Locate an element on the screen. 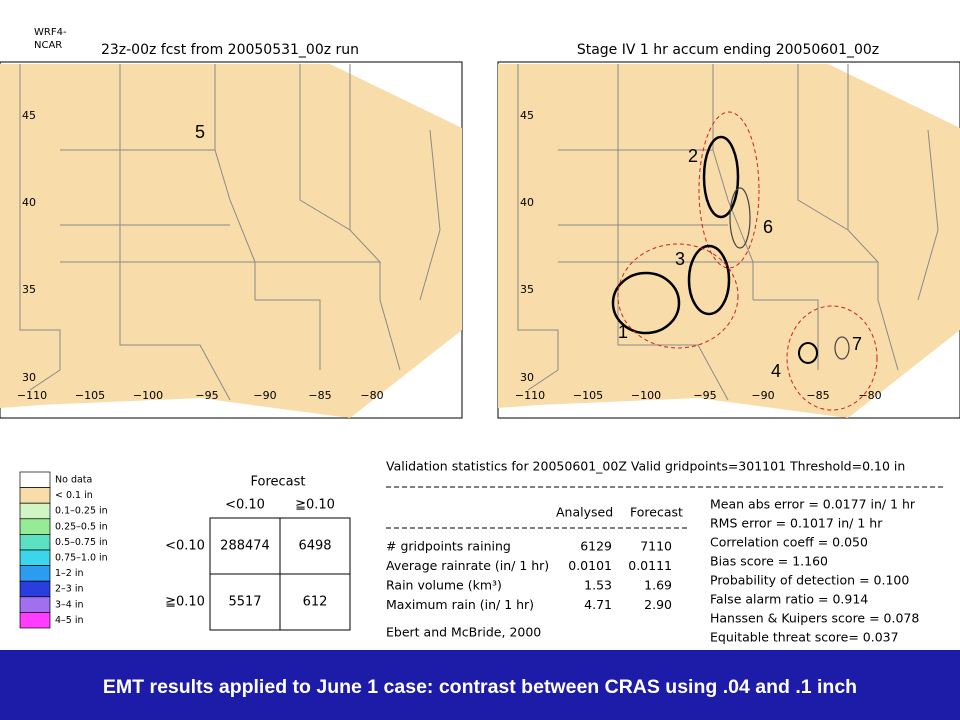 Image resolution: width=960 pixels, height=720 pixels. stats-value: 0.0101 is located at coordinates (590, 565).